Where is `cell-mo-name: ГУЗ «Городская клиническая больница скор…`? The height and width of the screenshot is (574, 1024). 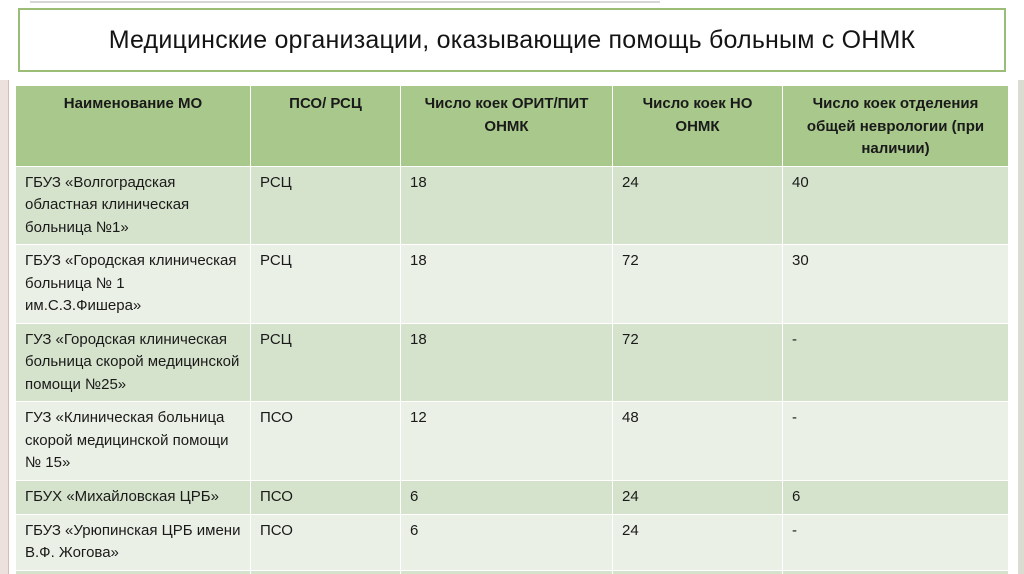 cell-mo-name: ГУЗ «Городская клиническая больница скор… is located at coordinates (133, 362).